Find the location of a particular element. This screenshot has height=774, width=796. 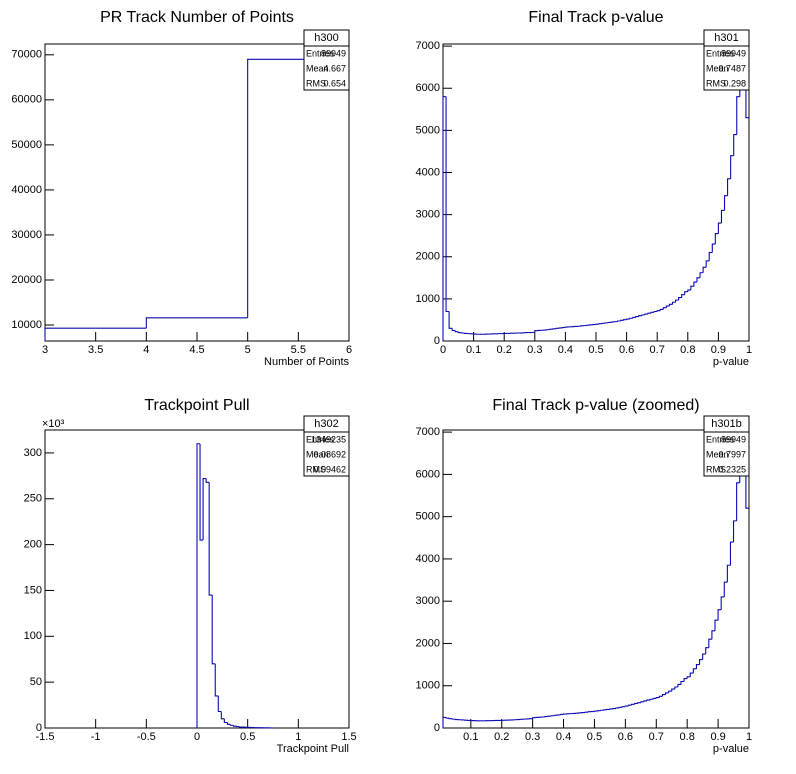

stats-label: Entries is located at coordinates (320, 439).